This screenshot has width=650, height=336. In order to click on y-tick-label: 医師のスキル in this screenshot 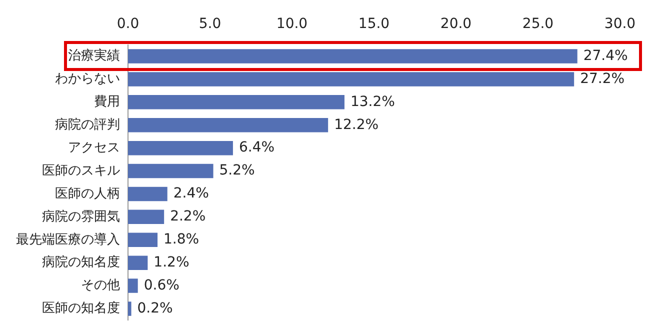, I will do `click(81, 170)`.